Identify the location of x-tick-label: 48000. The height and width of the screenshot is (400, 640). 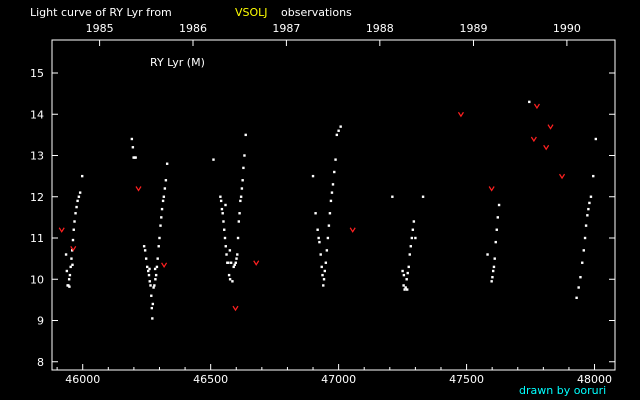
(594, 379).